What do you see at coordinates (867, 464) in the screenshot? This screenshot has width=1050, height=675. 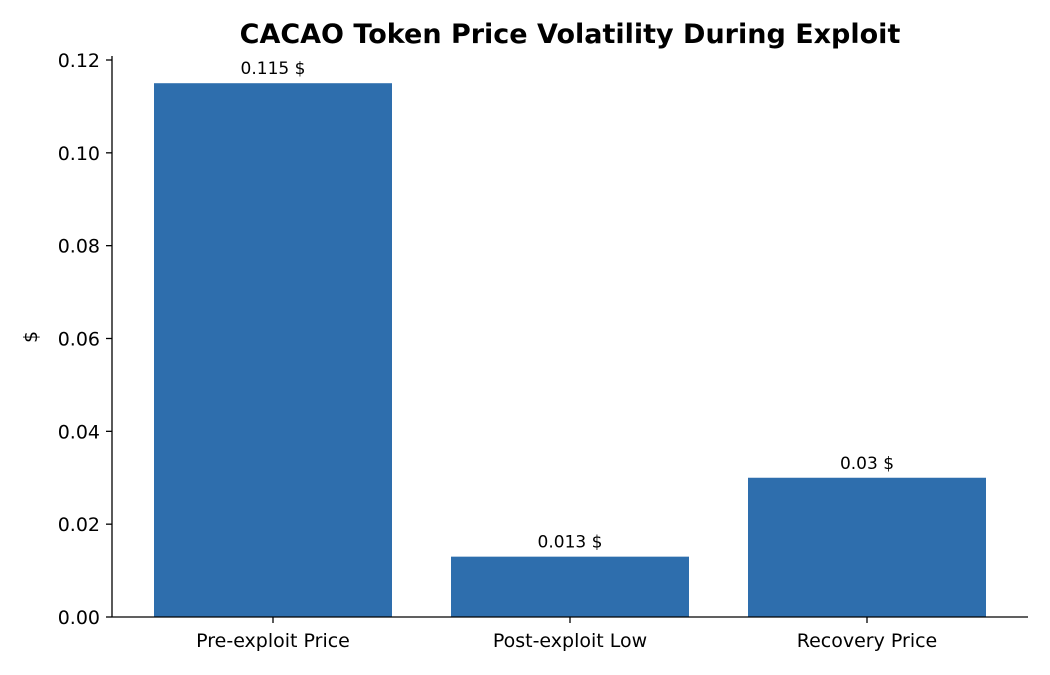 I see `bar-value-label: 0.03 $` at bounding box center [867, 464].